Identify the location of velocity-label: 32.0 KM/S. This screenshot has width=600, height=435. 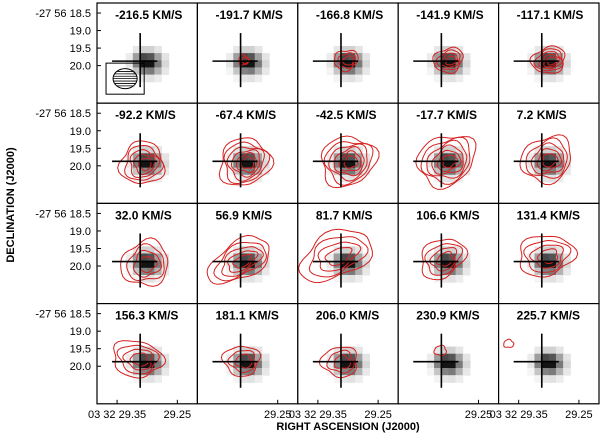
(143, 215).